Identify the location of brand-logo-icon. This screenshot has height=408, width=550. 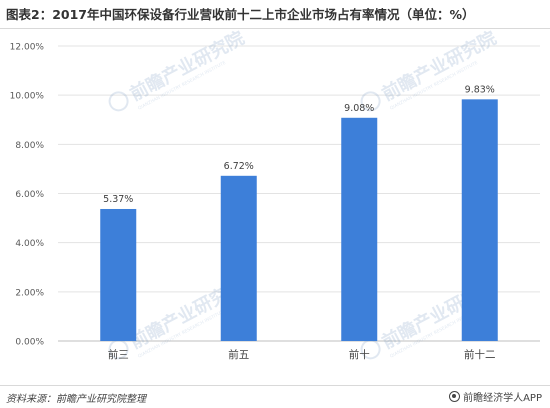
(455, 396).